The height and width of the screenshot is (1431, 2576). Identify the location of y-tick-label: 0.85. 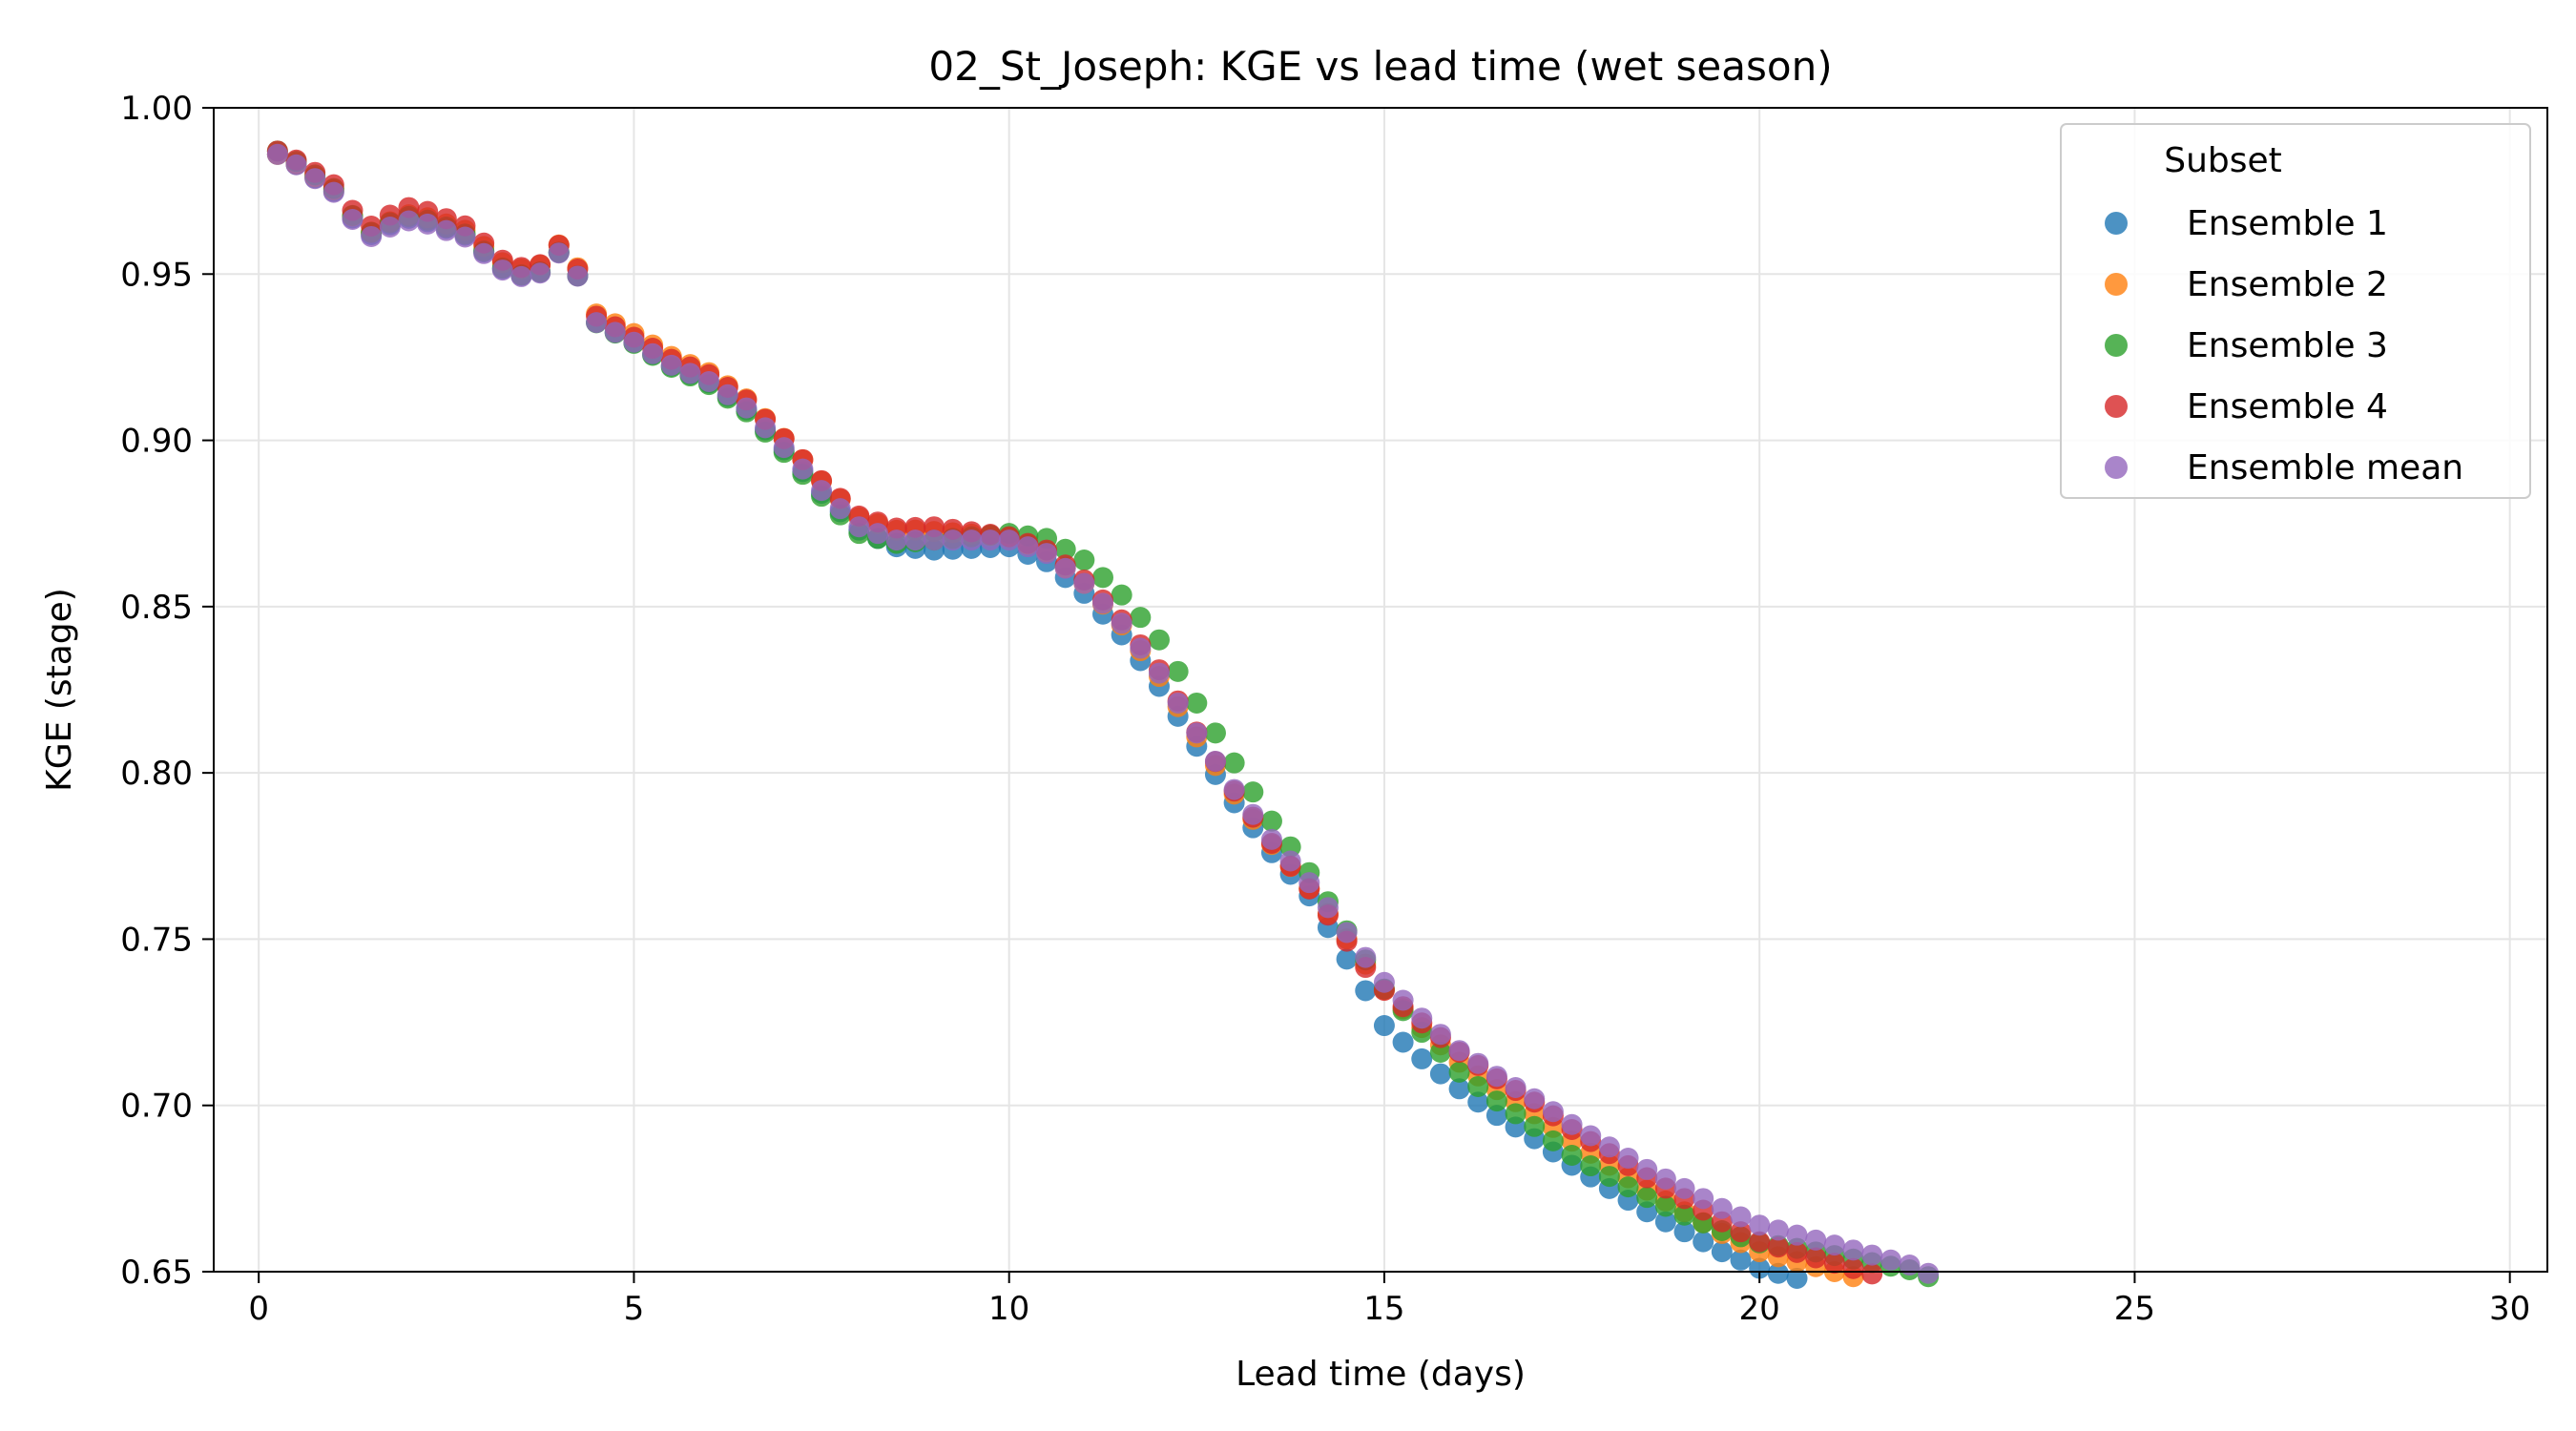
(156, 608).